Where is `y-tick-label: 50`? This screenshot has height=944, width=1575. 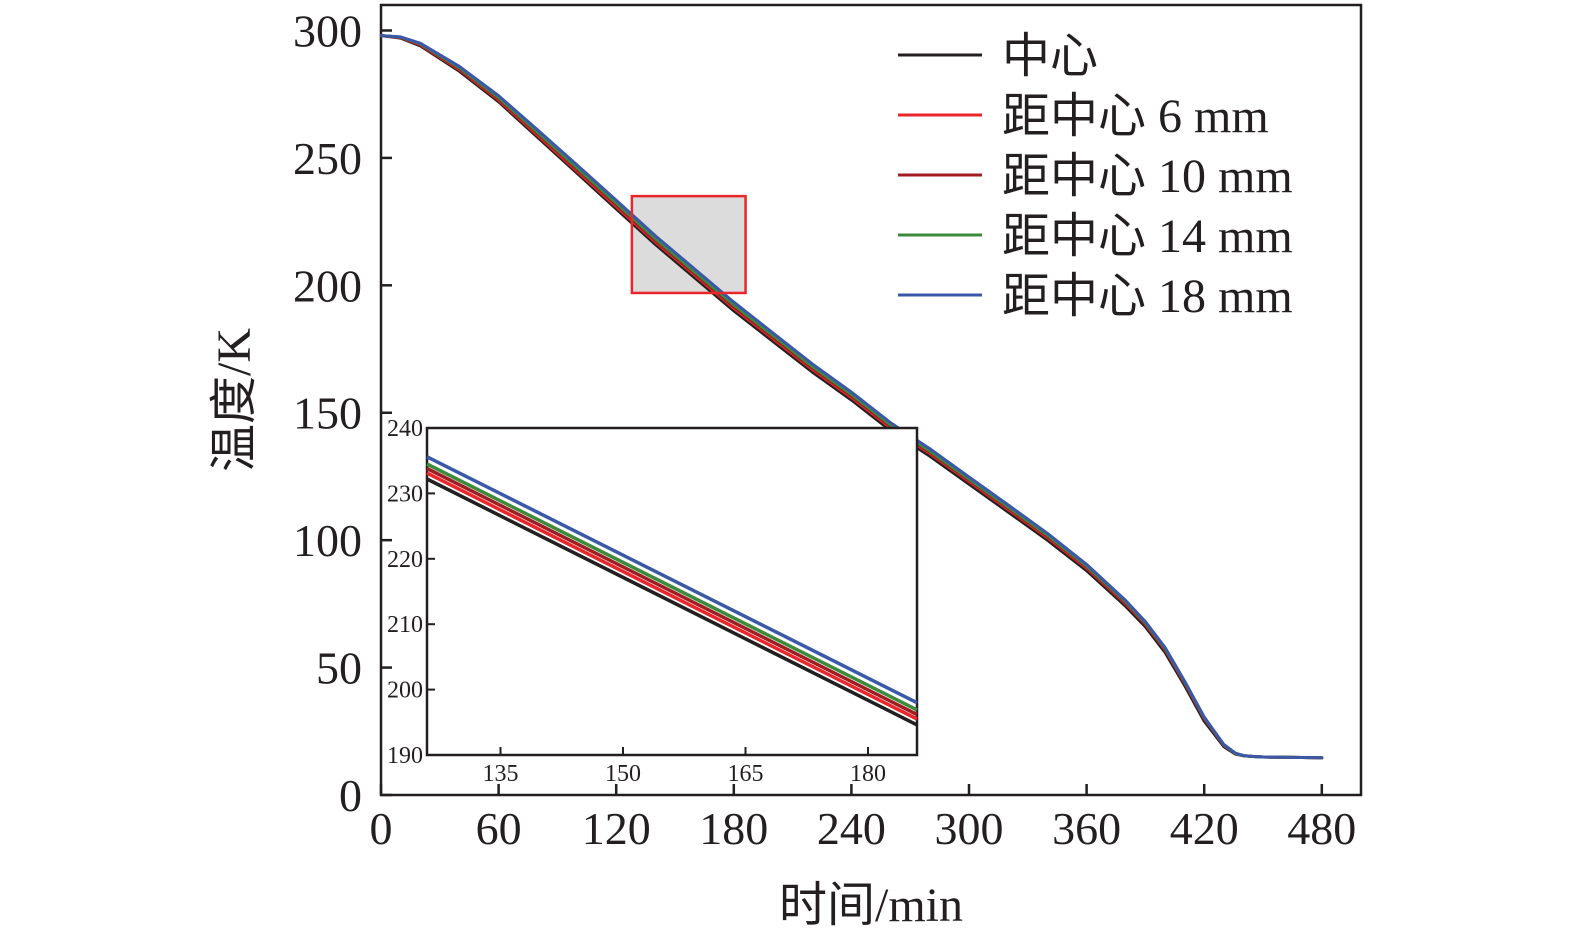 y-tick-label: 50 is located at coordinates (339, 668).